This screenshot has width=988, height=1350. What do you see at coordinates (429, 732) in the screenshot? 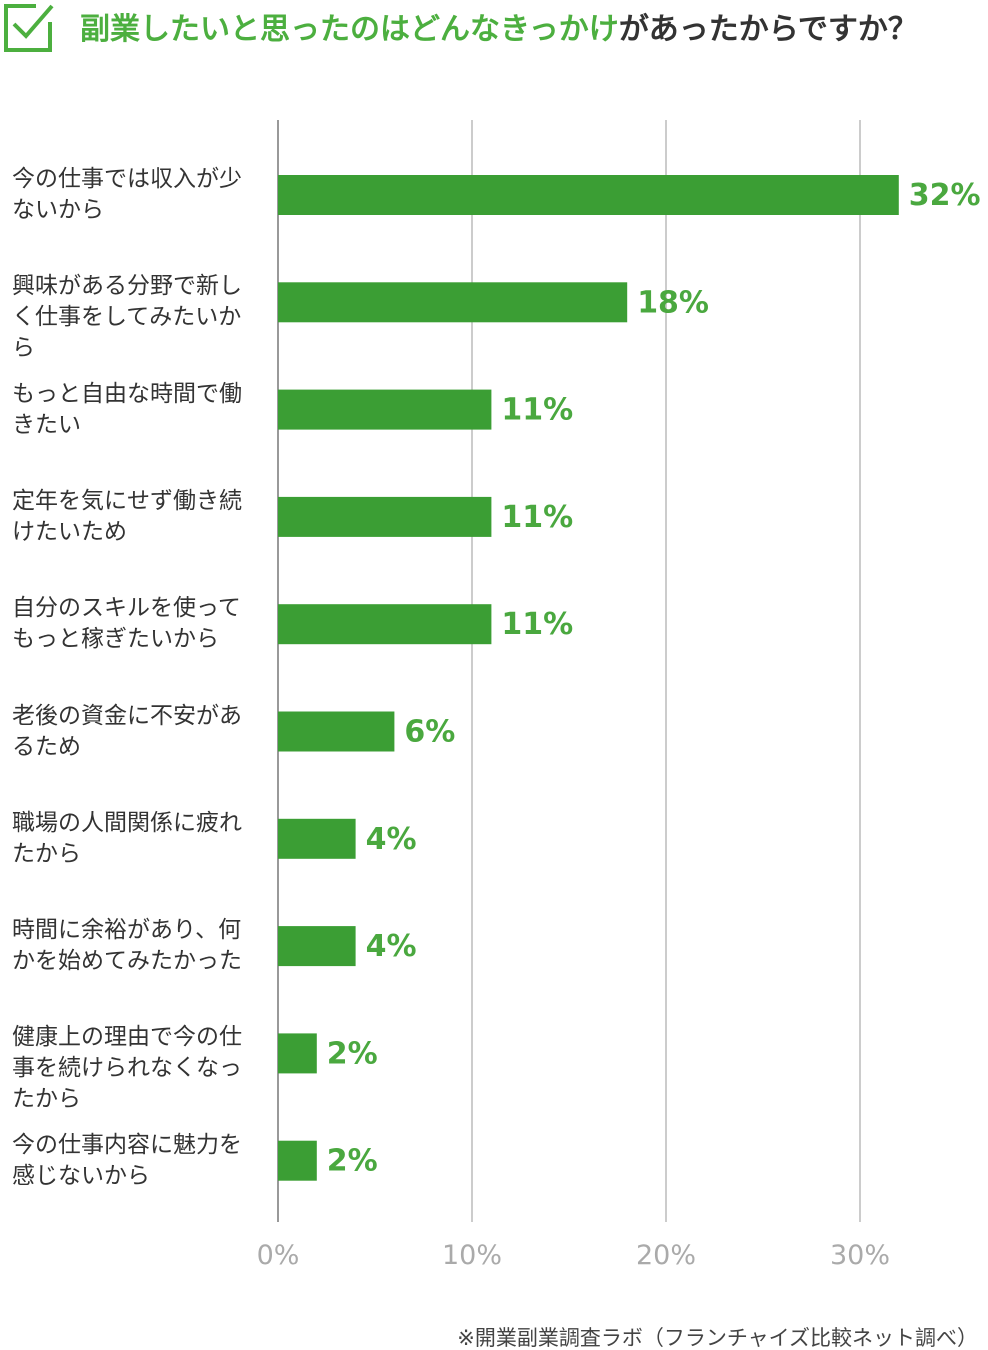
I see `value-label: 6%` at bounding box center [429, 732].